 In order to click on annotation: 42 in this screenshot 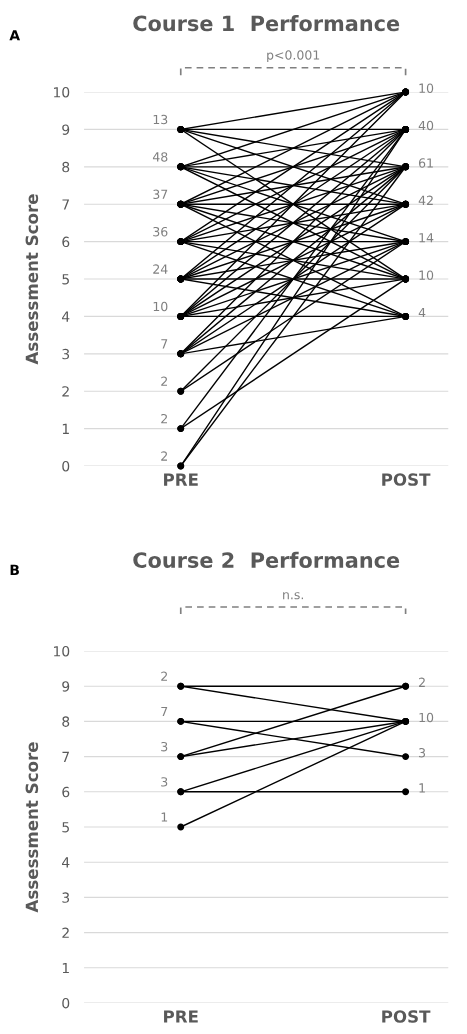, I will do `click(425, 200)`.